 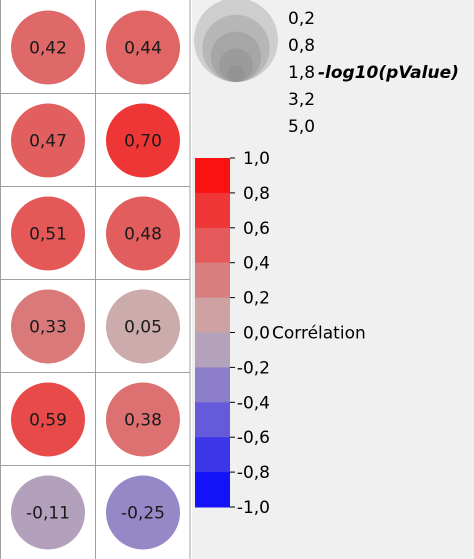 I want to click on color-scale-tick-label: 1,0, so click(x=256, y=159).